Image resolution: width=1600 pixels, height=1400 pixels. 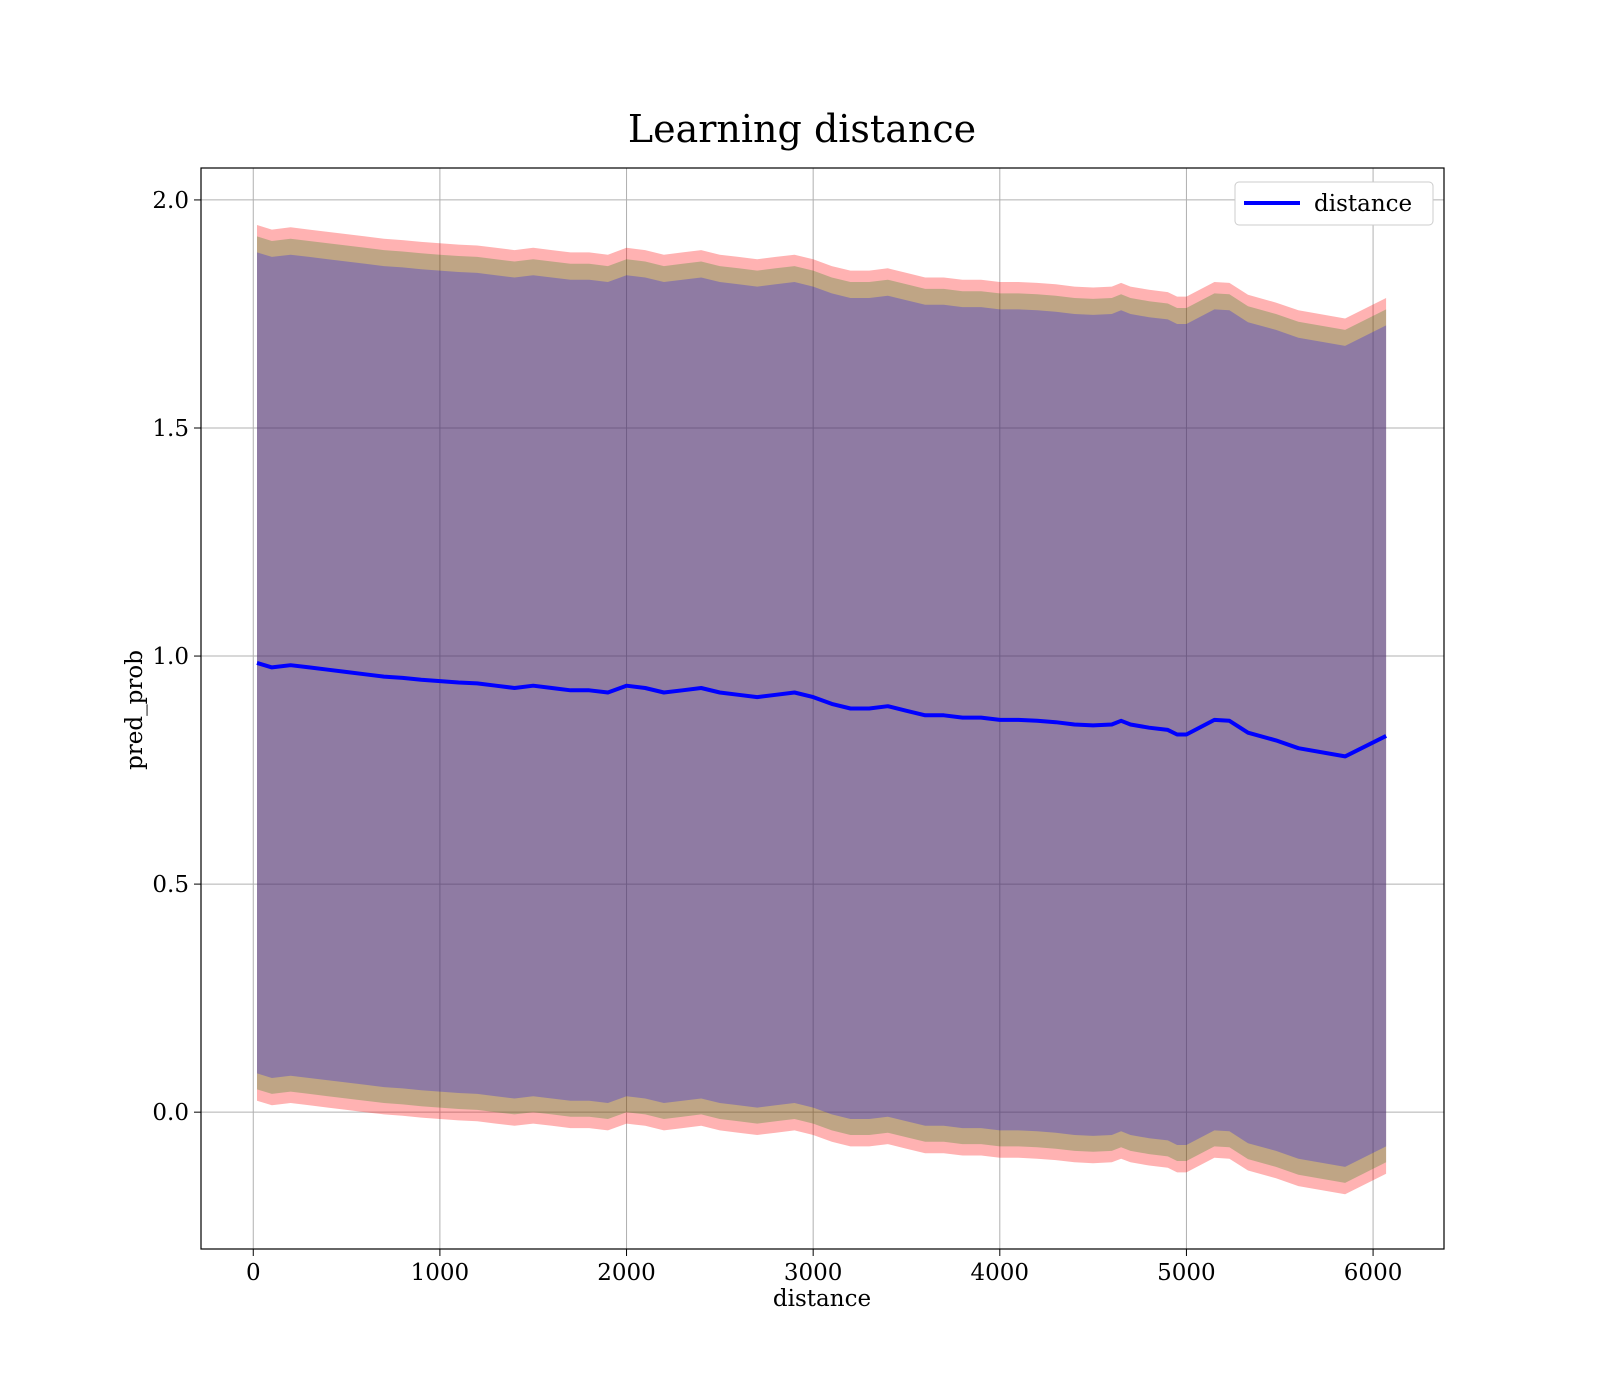 I want to click on x-tick-label-3000: 3000, so click(x=813, y=1273).